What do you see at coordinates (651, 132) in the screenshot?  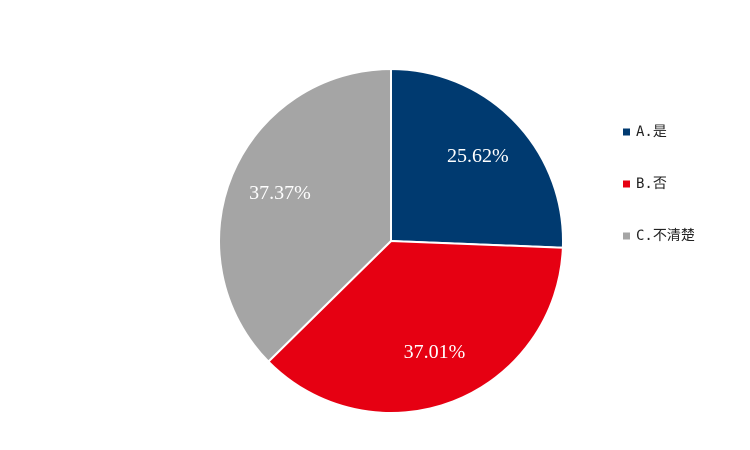 I see `legend-label: A.是` at bounding box center [651, 132].